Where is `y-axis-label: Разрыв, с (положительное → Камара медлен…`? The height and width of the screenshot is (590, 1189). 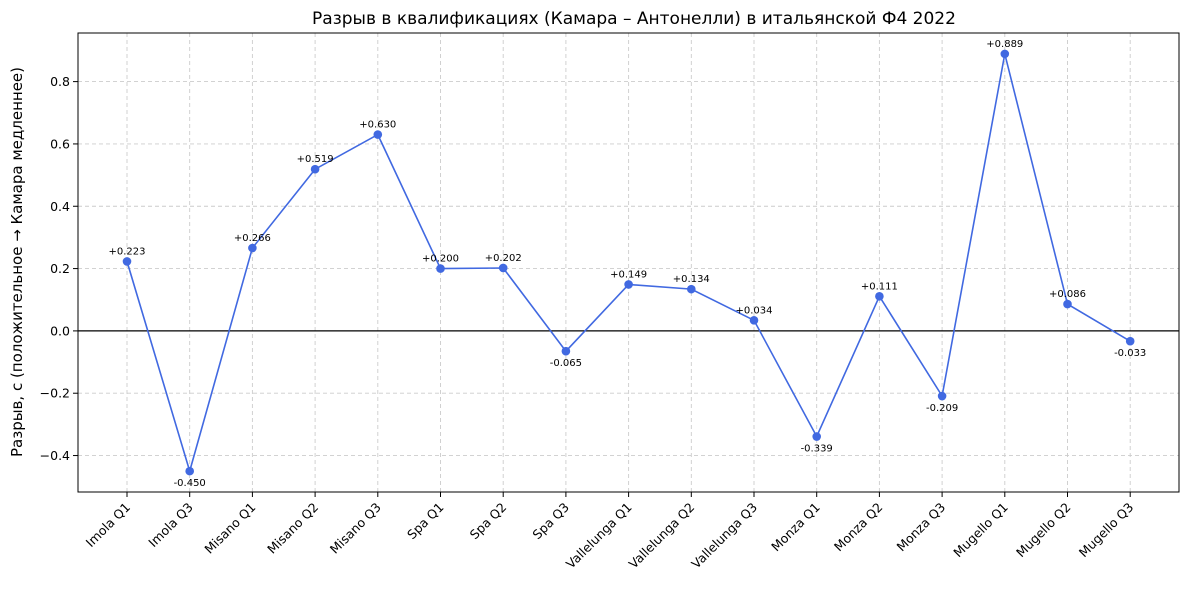 y-axis-label: Разрыв, с (положительное → Камара медлен… is located at coordinates (17, 262).